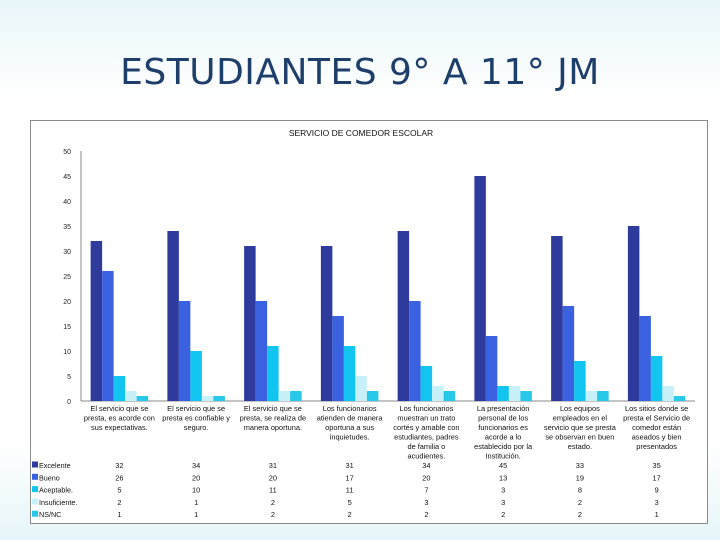  What do you see at coordinates (657, 465) in the screenshot?
I see `table-cell: 35` at bounding box center [657, 465].